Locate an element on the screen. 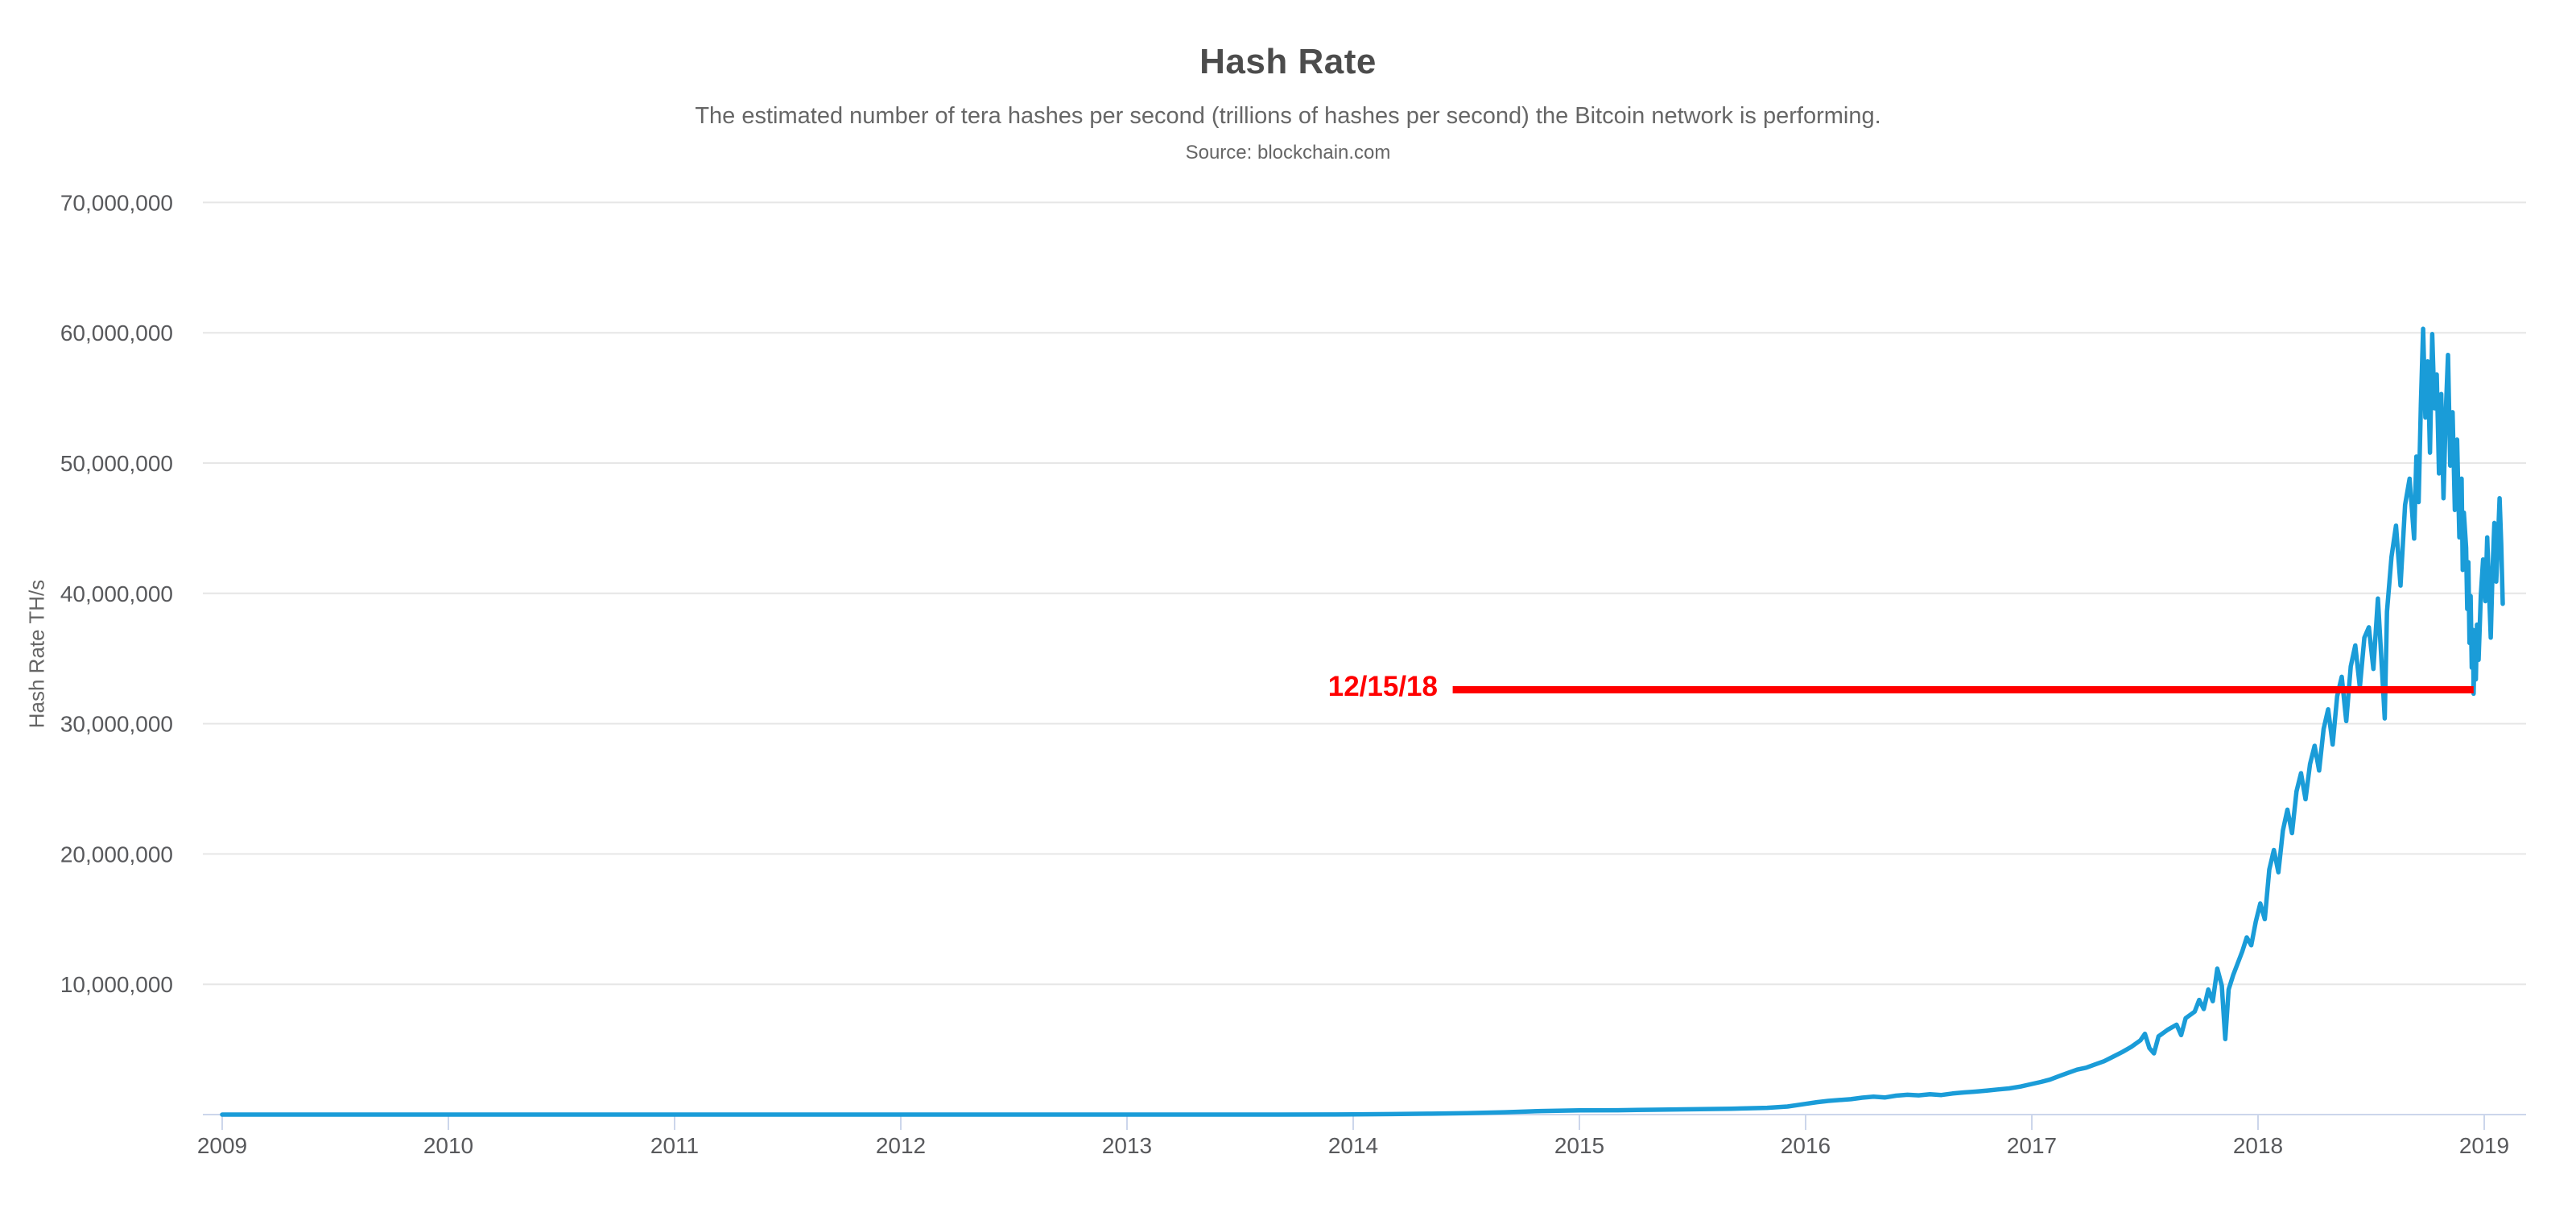 This screenshot has height=1208, width=2576. x-axis-tick-label: 2017 is located at coordinates (2032, 1145).